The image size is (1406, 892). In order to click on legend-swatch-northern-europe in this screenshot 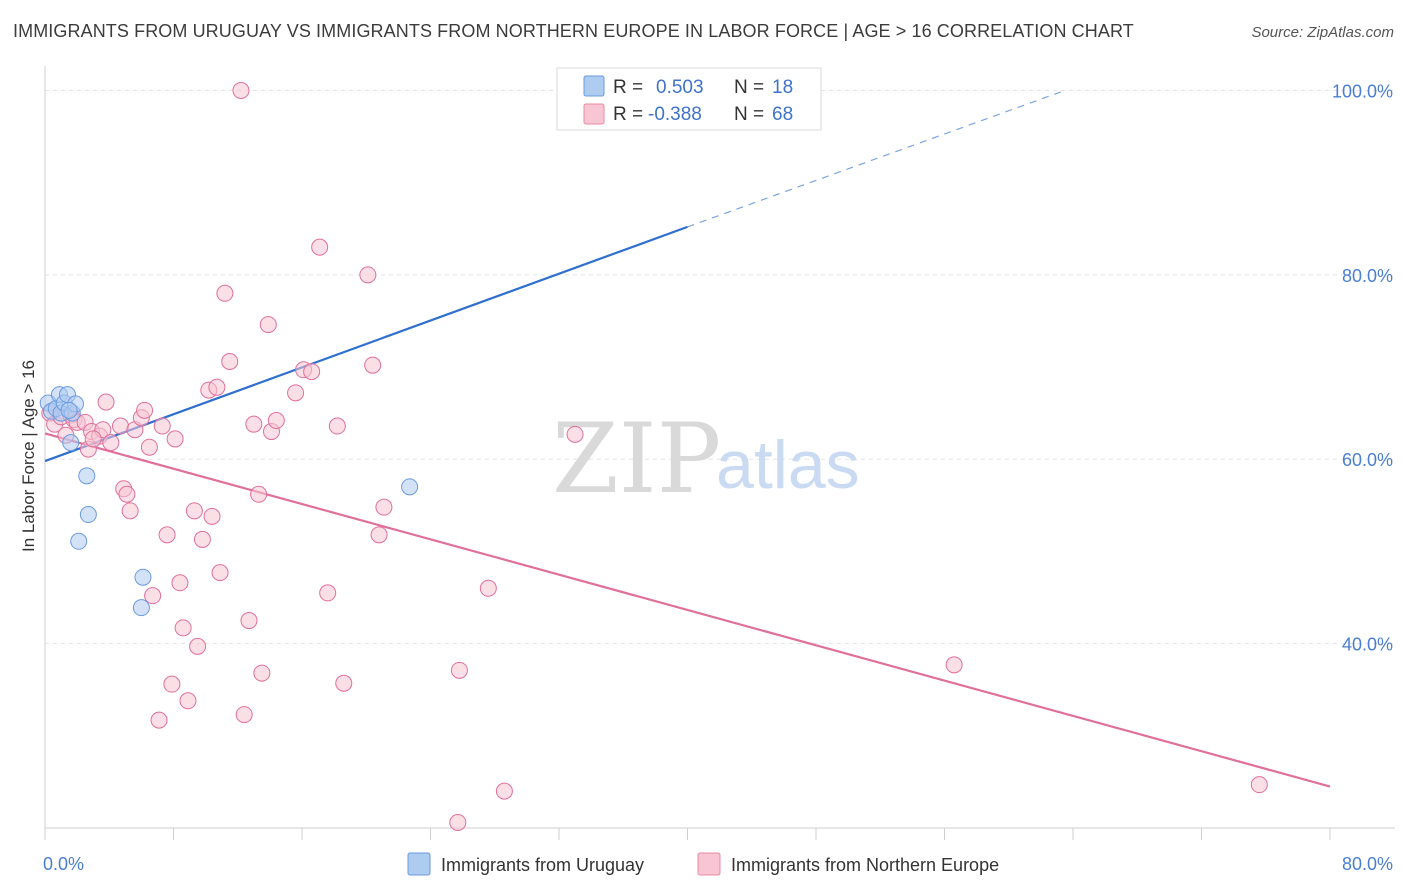, I will do `click(594, 114)`.